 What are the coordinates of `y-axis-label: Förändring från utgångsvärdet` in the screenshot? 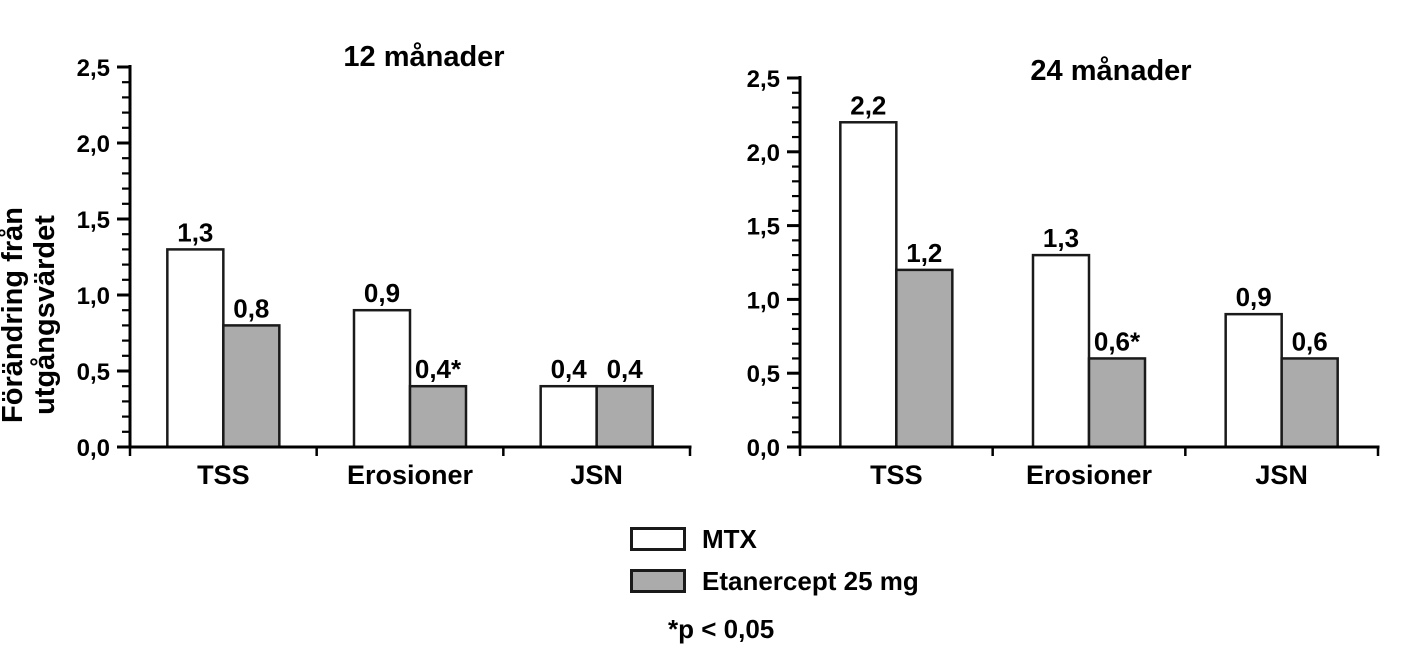 It's located at (30, 315).